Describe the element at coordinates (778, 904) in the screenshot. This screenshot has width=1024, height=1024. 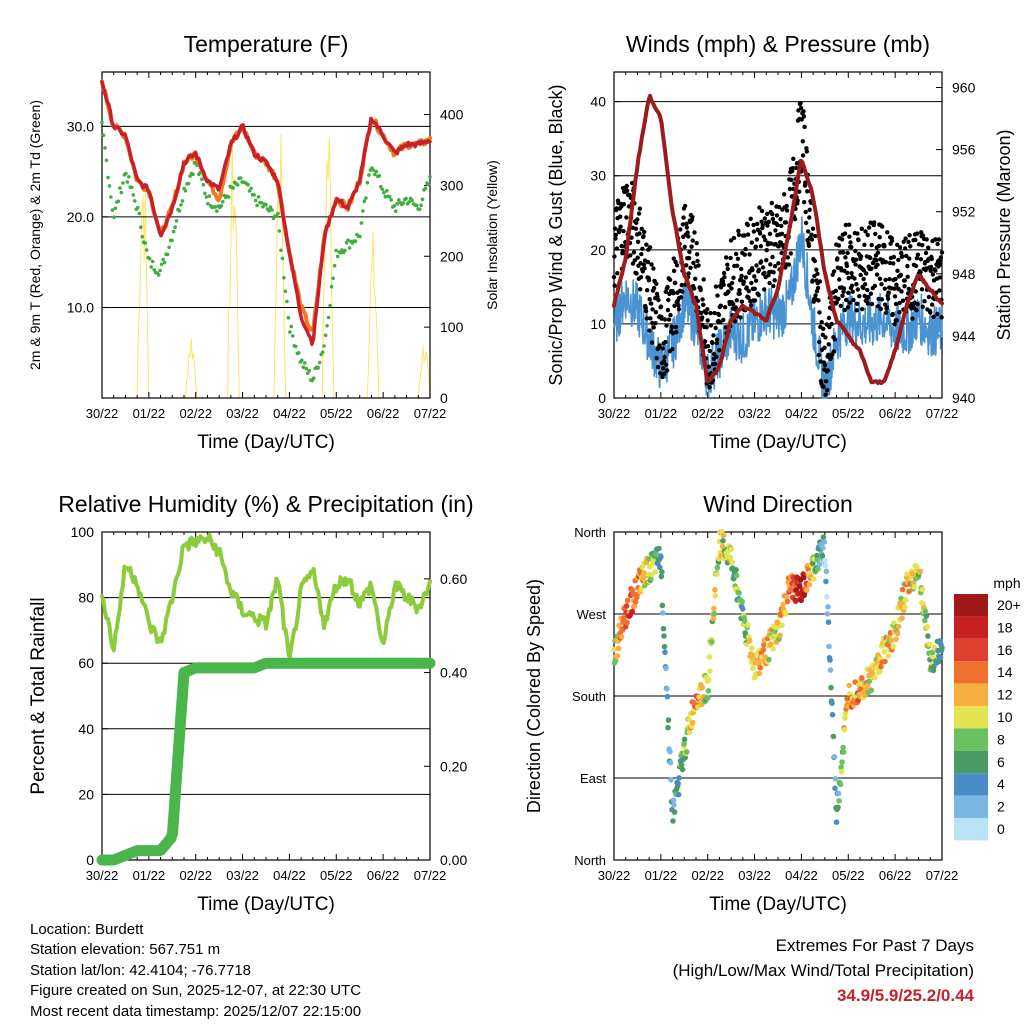
I see `x-axis-title: Time (Day/UTC)` at that location.